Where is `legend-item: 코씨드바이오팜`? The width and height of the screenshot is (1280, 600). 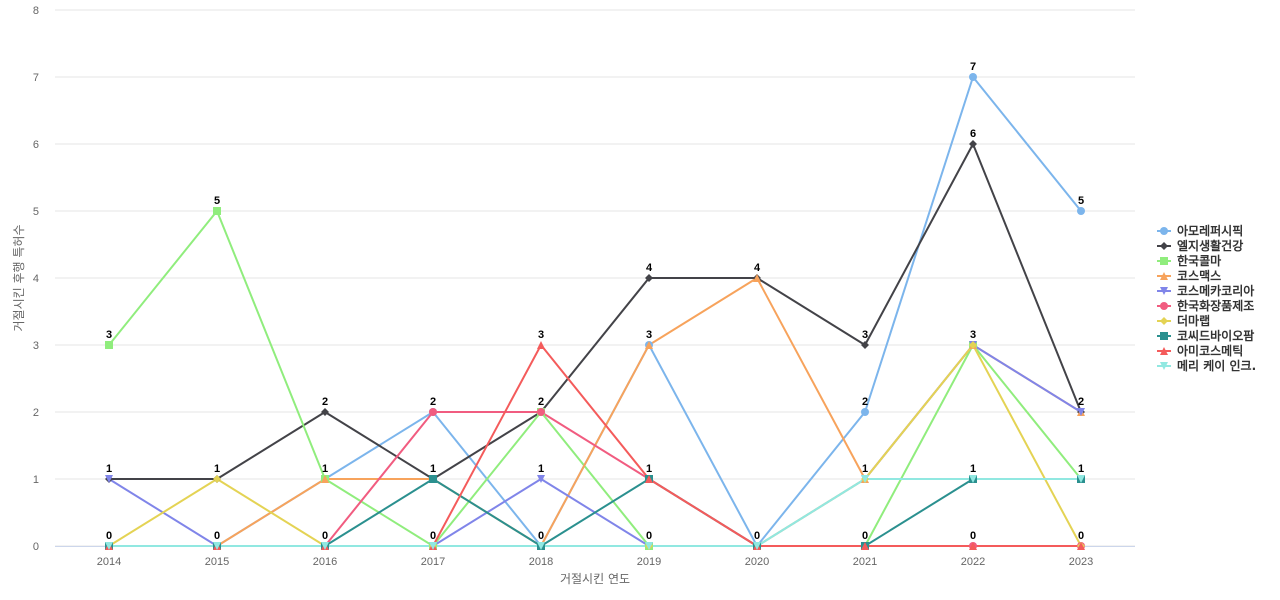 legend-item: 코씨드바이오팜 is located at coordinates (1205, 335).